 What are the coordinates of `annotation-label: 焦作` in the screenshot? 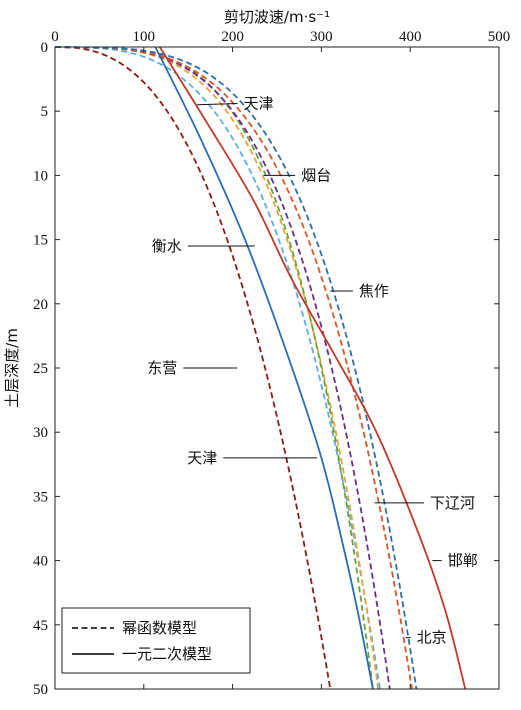 It's located at (374, 291).